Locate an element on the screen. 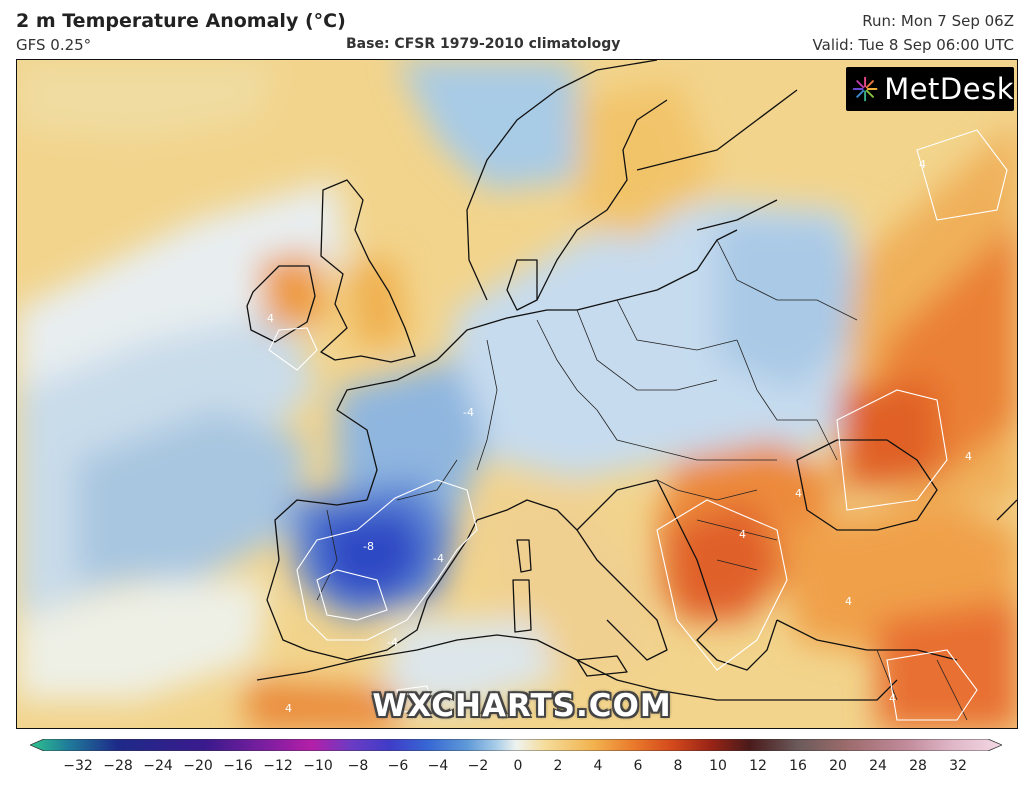  colorbar-tick-label: 0 is located at coordinates (518, 766).